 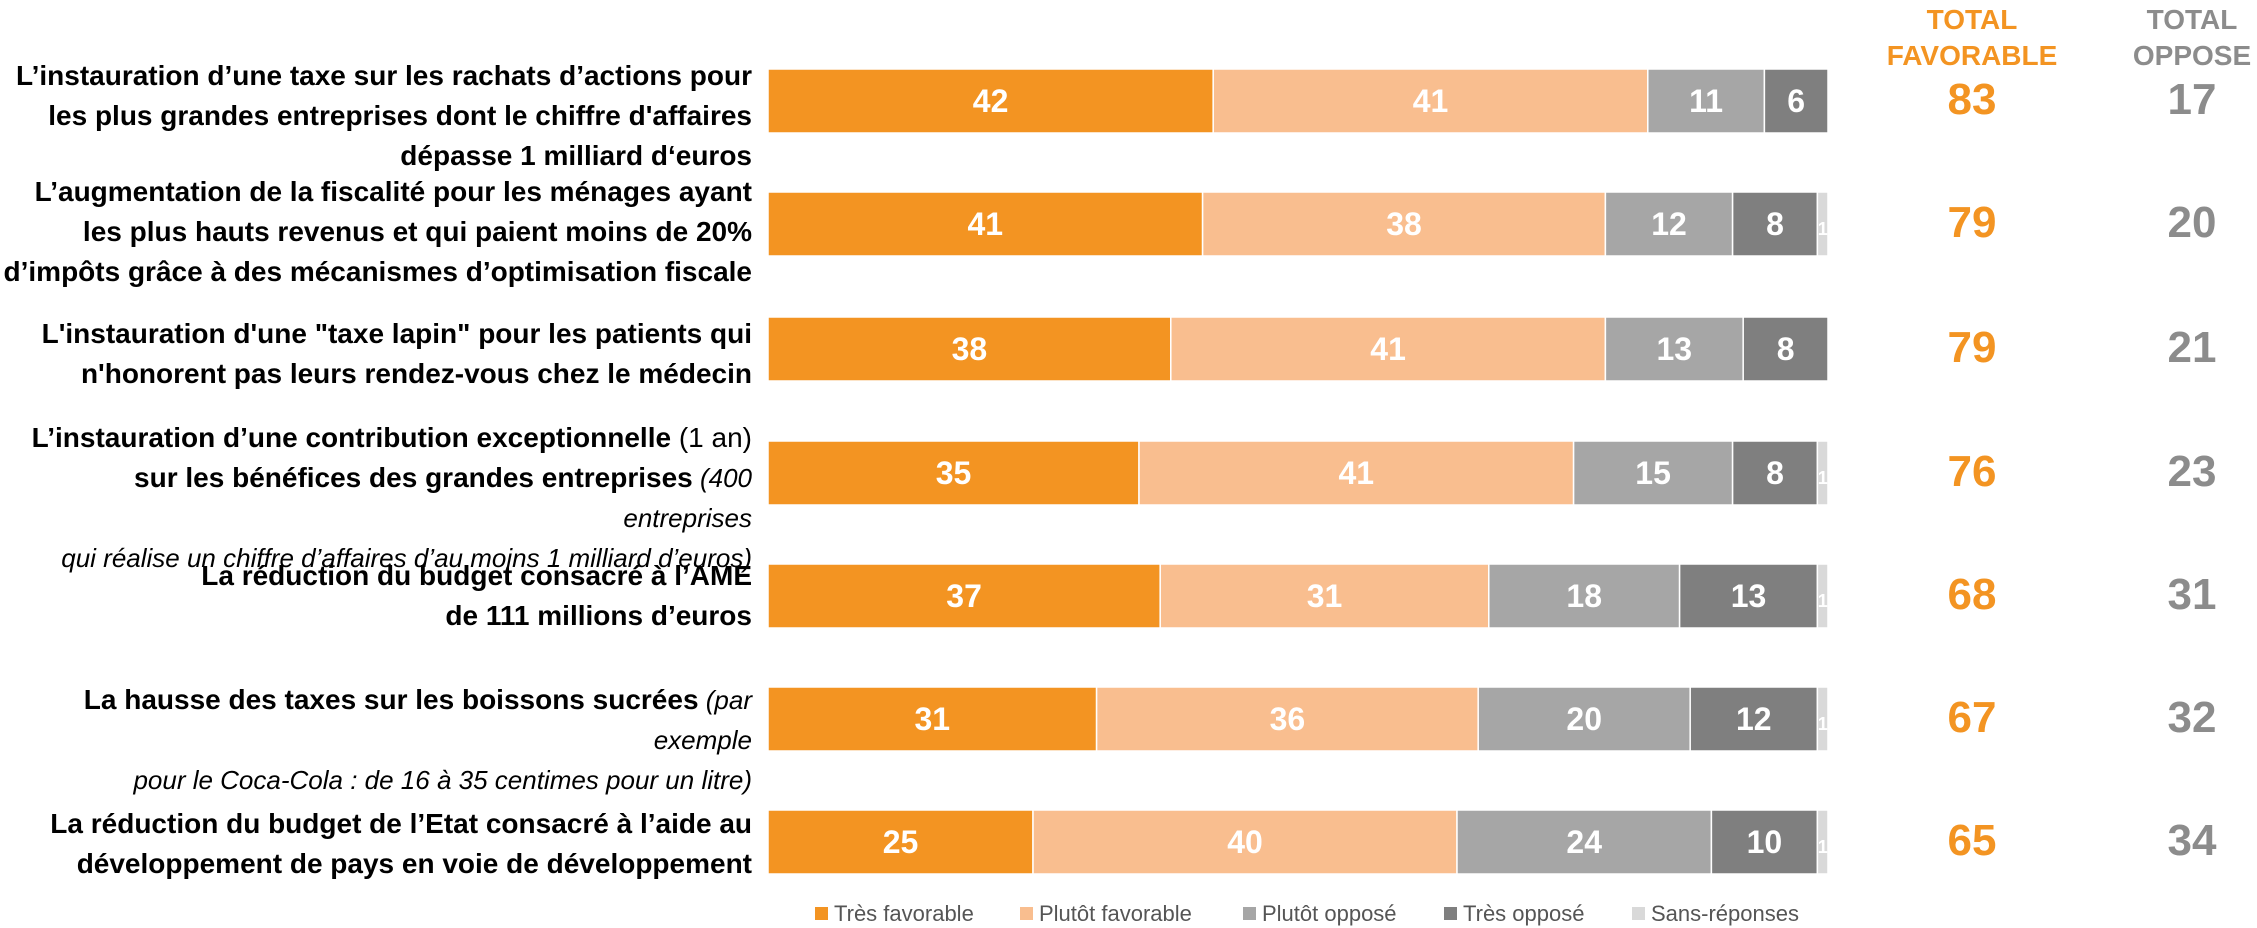 What do you see at coordinates (1823, 229) in the screenshot?
I see `data-label-row2-series5: 1` at bounding box center [1823, 229].